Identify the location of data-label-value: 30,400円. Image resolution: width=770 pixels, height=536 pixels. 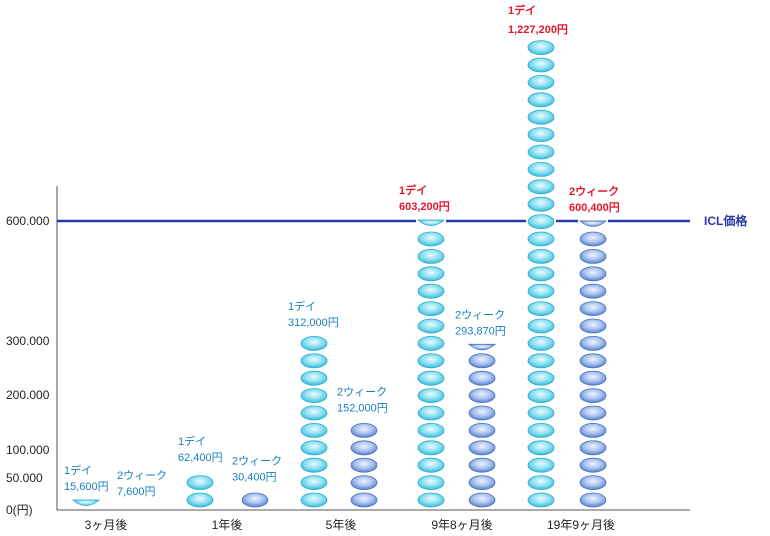
(254, 478).